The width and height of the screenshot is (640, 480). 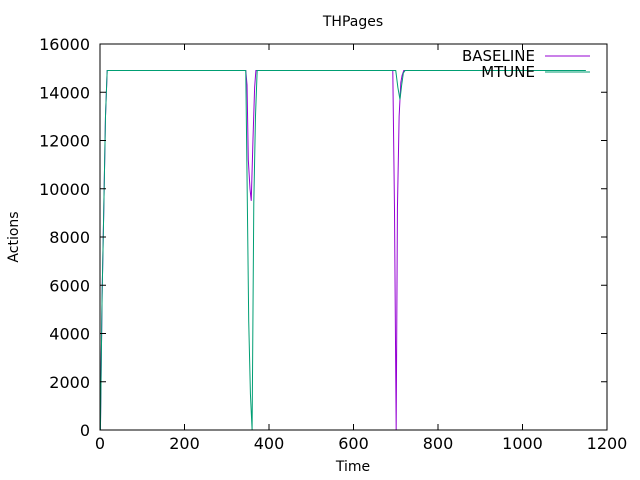 I want to click on y-tick-label: 2000, so click(x=69, y=382).